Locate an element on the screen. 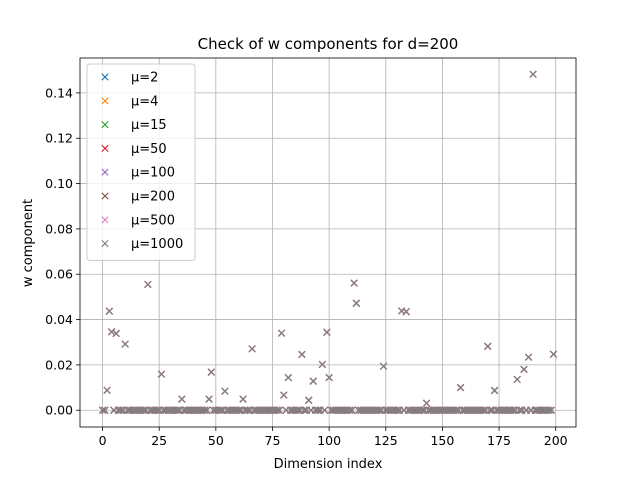  x-tick-label: 0 is located at coordinates (103, 440).